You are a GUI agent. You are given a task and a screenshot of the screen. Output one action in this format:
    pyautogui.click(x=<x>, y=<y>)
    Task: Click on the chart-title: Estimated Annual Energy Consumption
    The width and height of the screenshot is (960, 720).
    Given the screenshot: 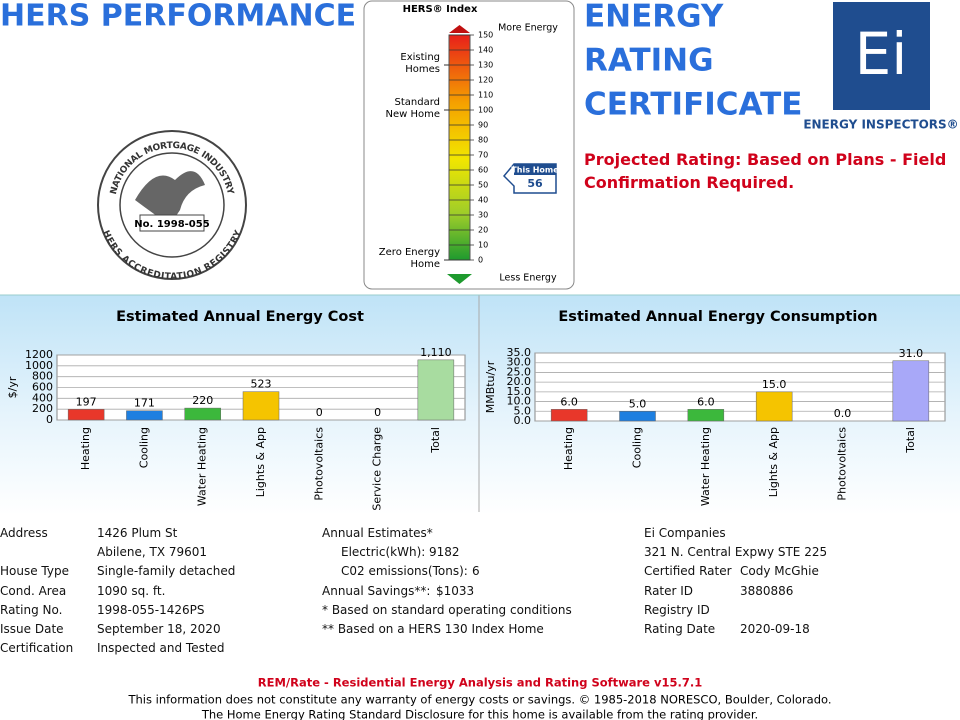 What is the action you would take?
    pyautogui.click(x=717, y=317)
    